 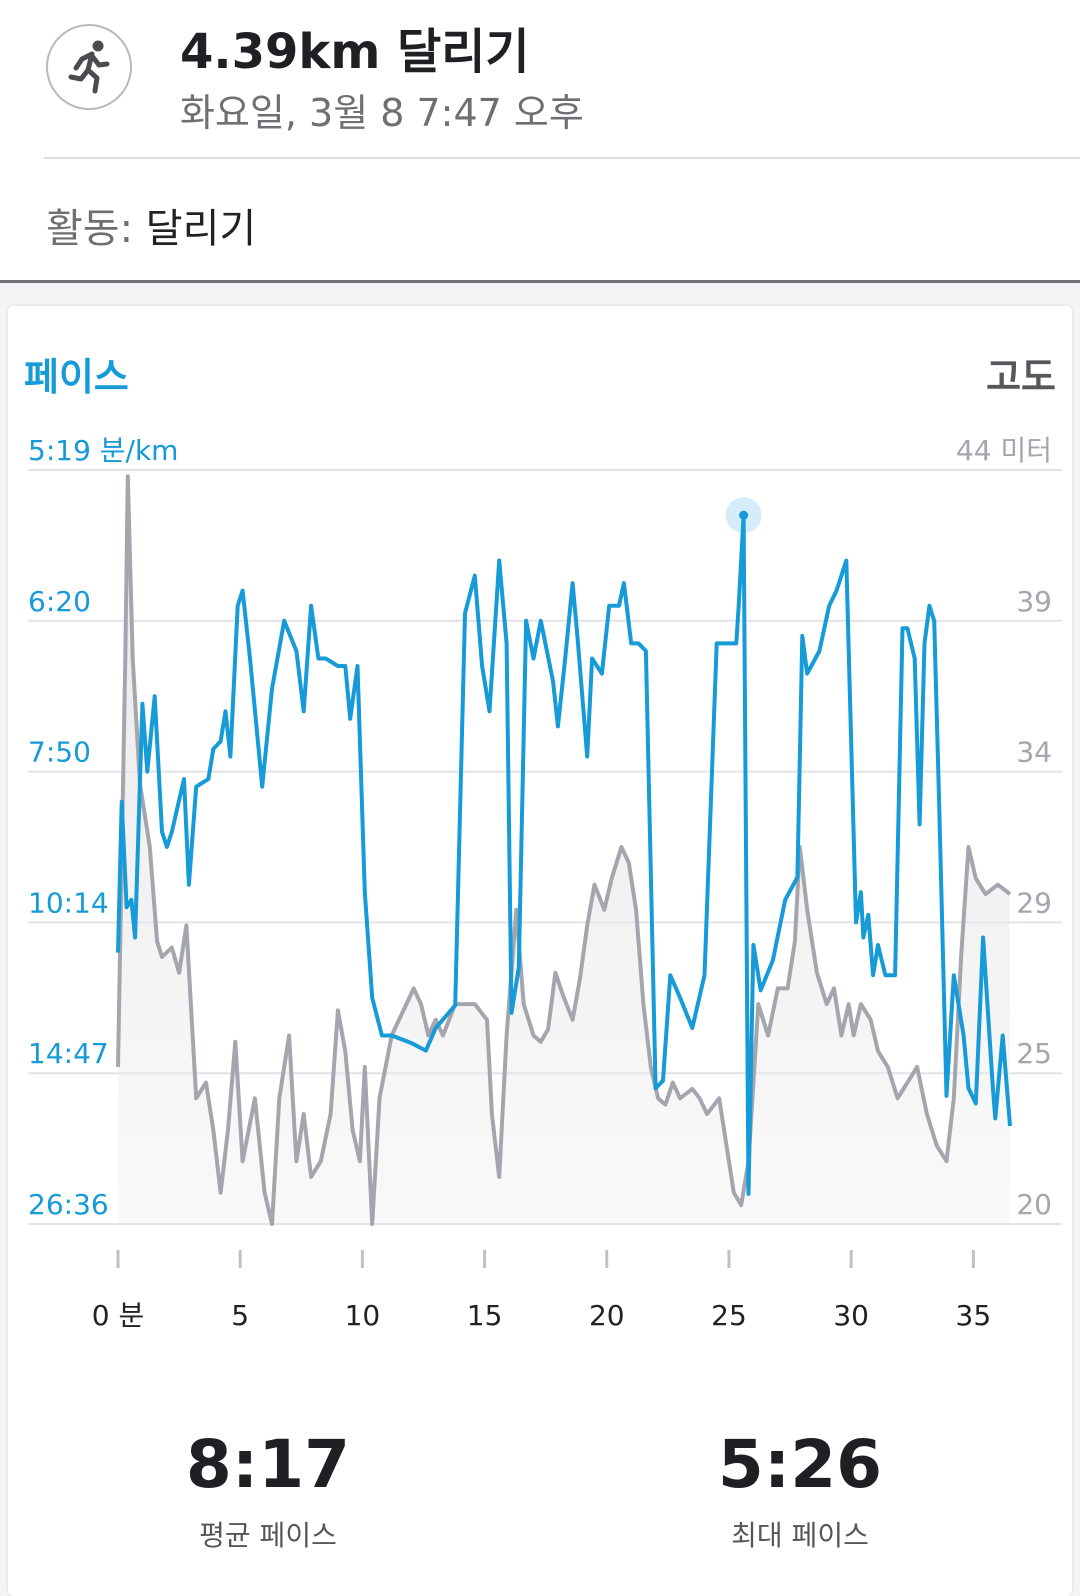 I want to click on elevation-tick-label: 44 미터, so click(x=1004, y=450).